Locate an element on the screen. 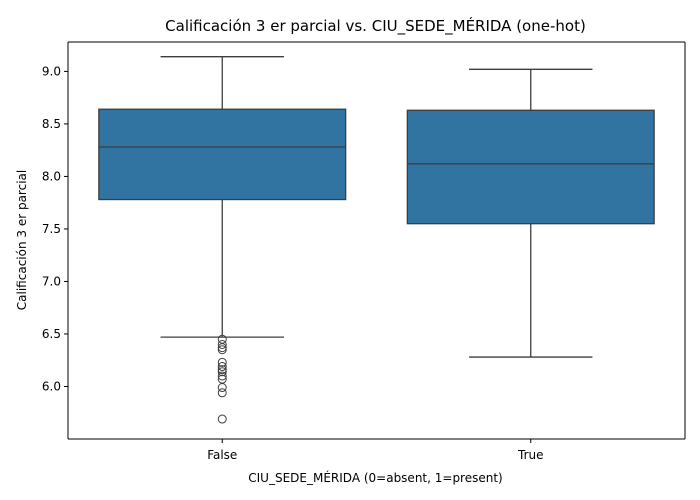  x-axis: False True is located at coordinates (375, 450).